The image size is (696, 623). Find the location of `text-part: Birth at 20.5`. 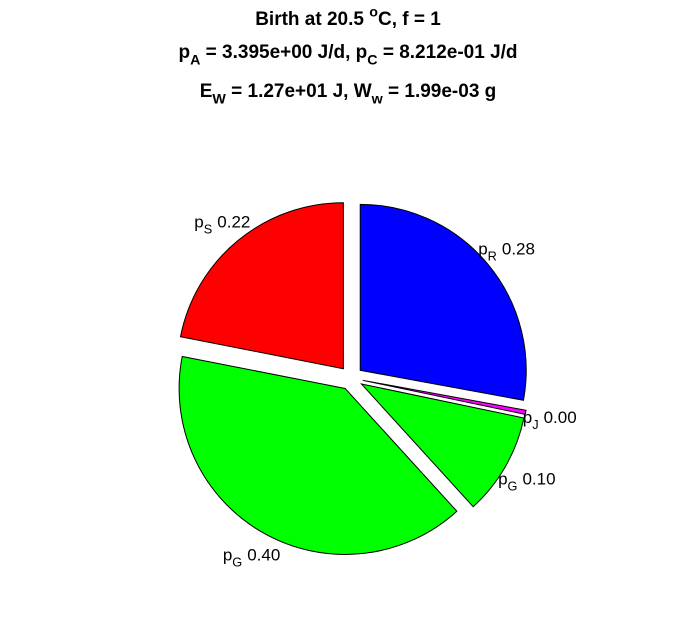

text-part: Birth at 20.5 is located at coordinates (312, 19).